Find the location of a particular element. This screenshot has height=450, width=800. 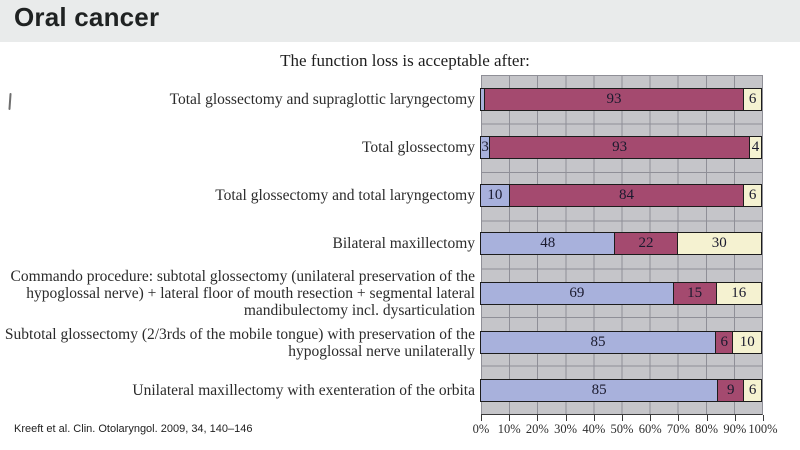

bar-segment: 22 is located at coordinates (645, 244).